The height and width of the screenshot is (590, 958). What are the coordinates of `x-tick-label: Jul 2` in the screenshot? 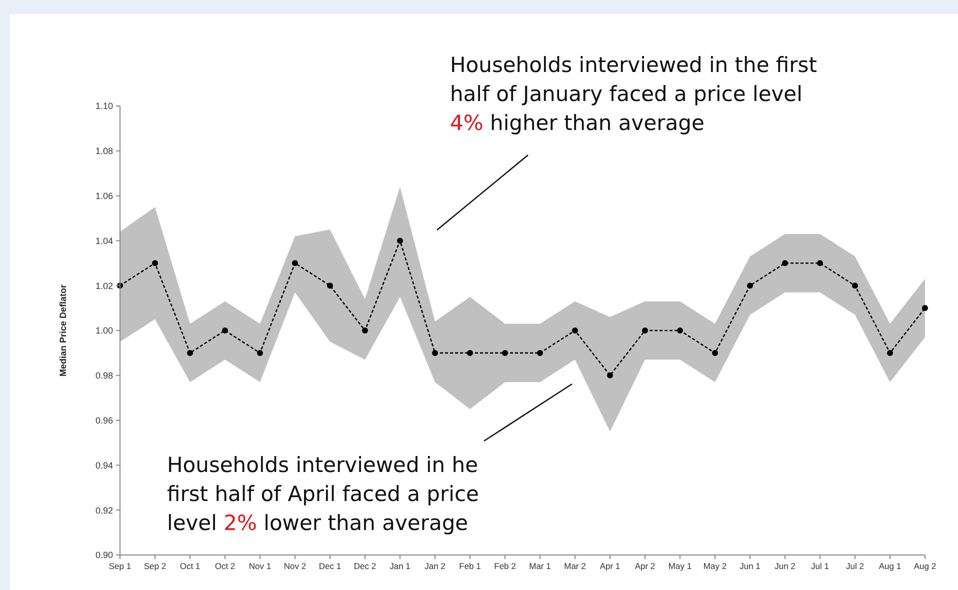 It's located at (855, 566).